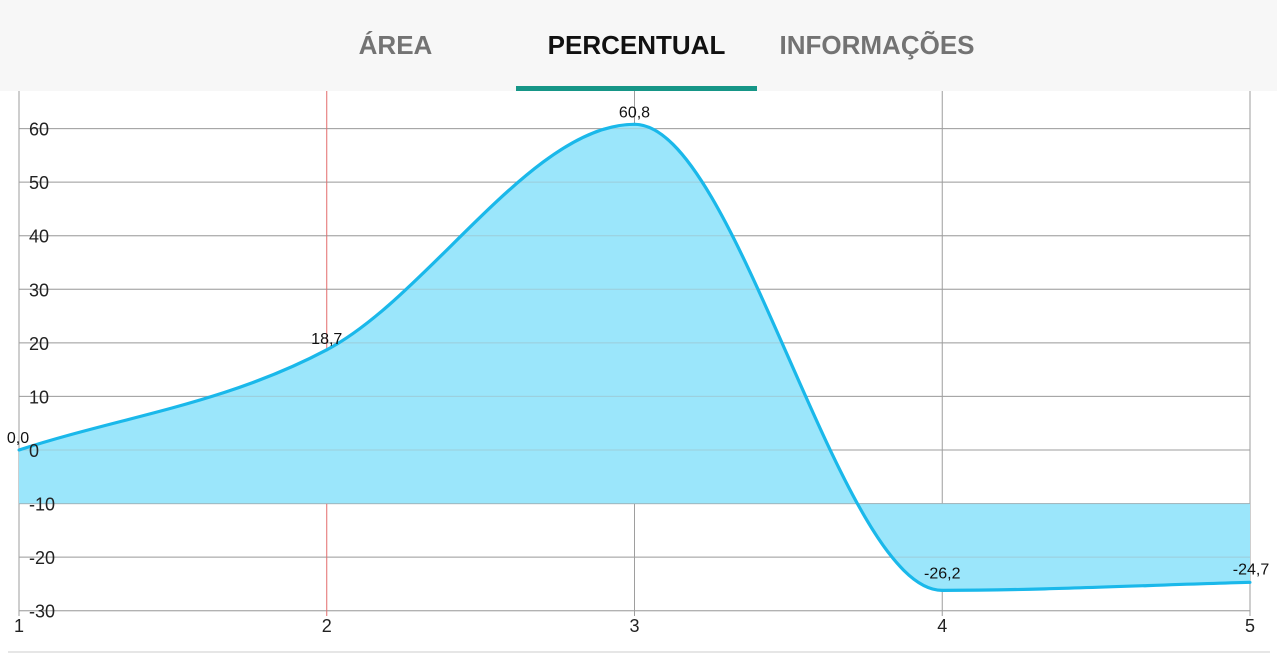 This screenshot has height=658, width=1277. Describe the element at coordinates (18, 438) in the screenshot. I see `data-value-label: 0,0` at that location.